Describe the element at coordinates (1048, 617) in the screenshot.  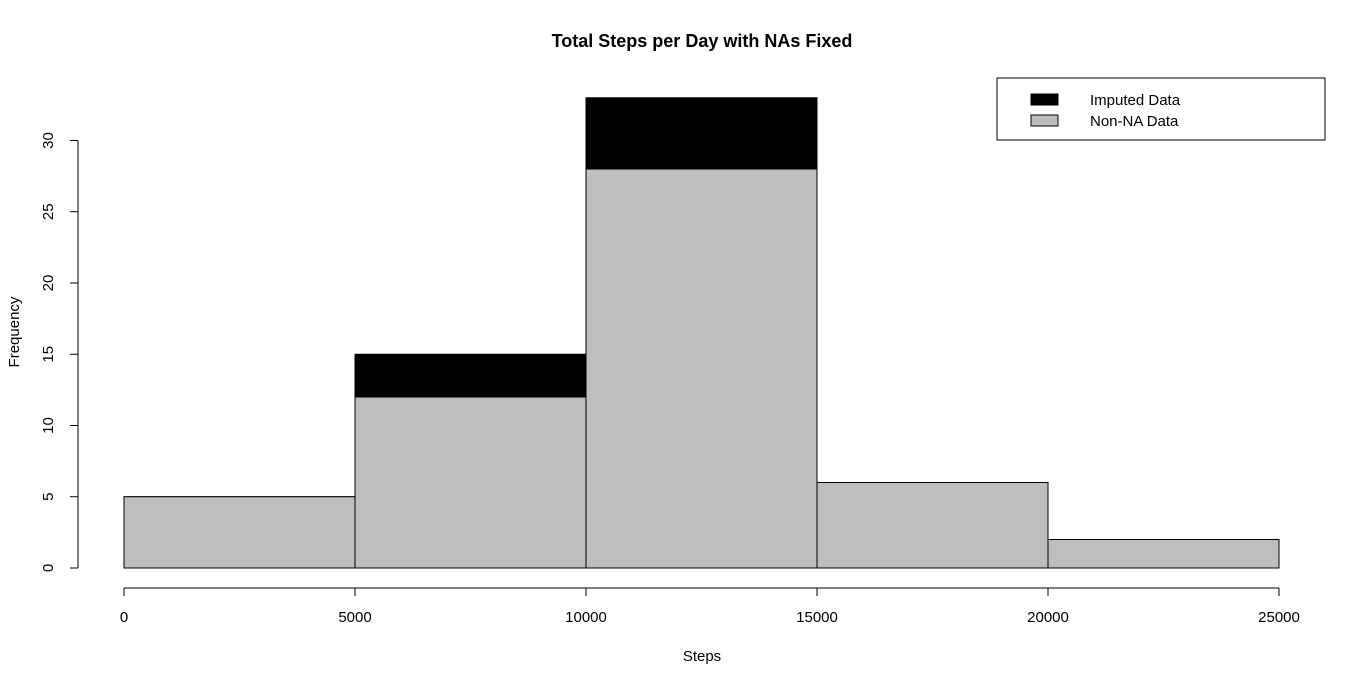
I see `x-tick-label-4: 20000` at that location.